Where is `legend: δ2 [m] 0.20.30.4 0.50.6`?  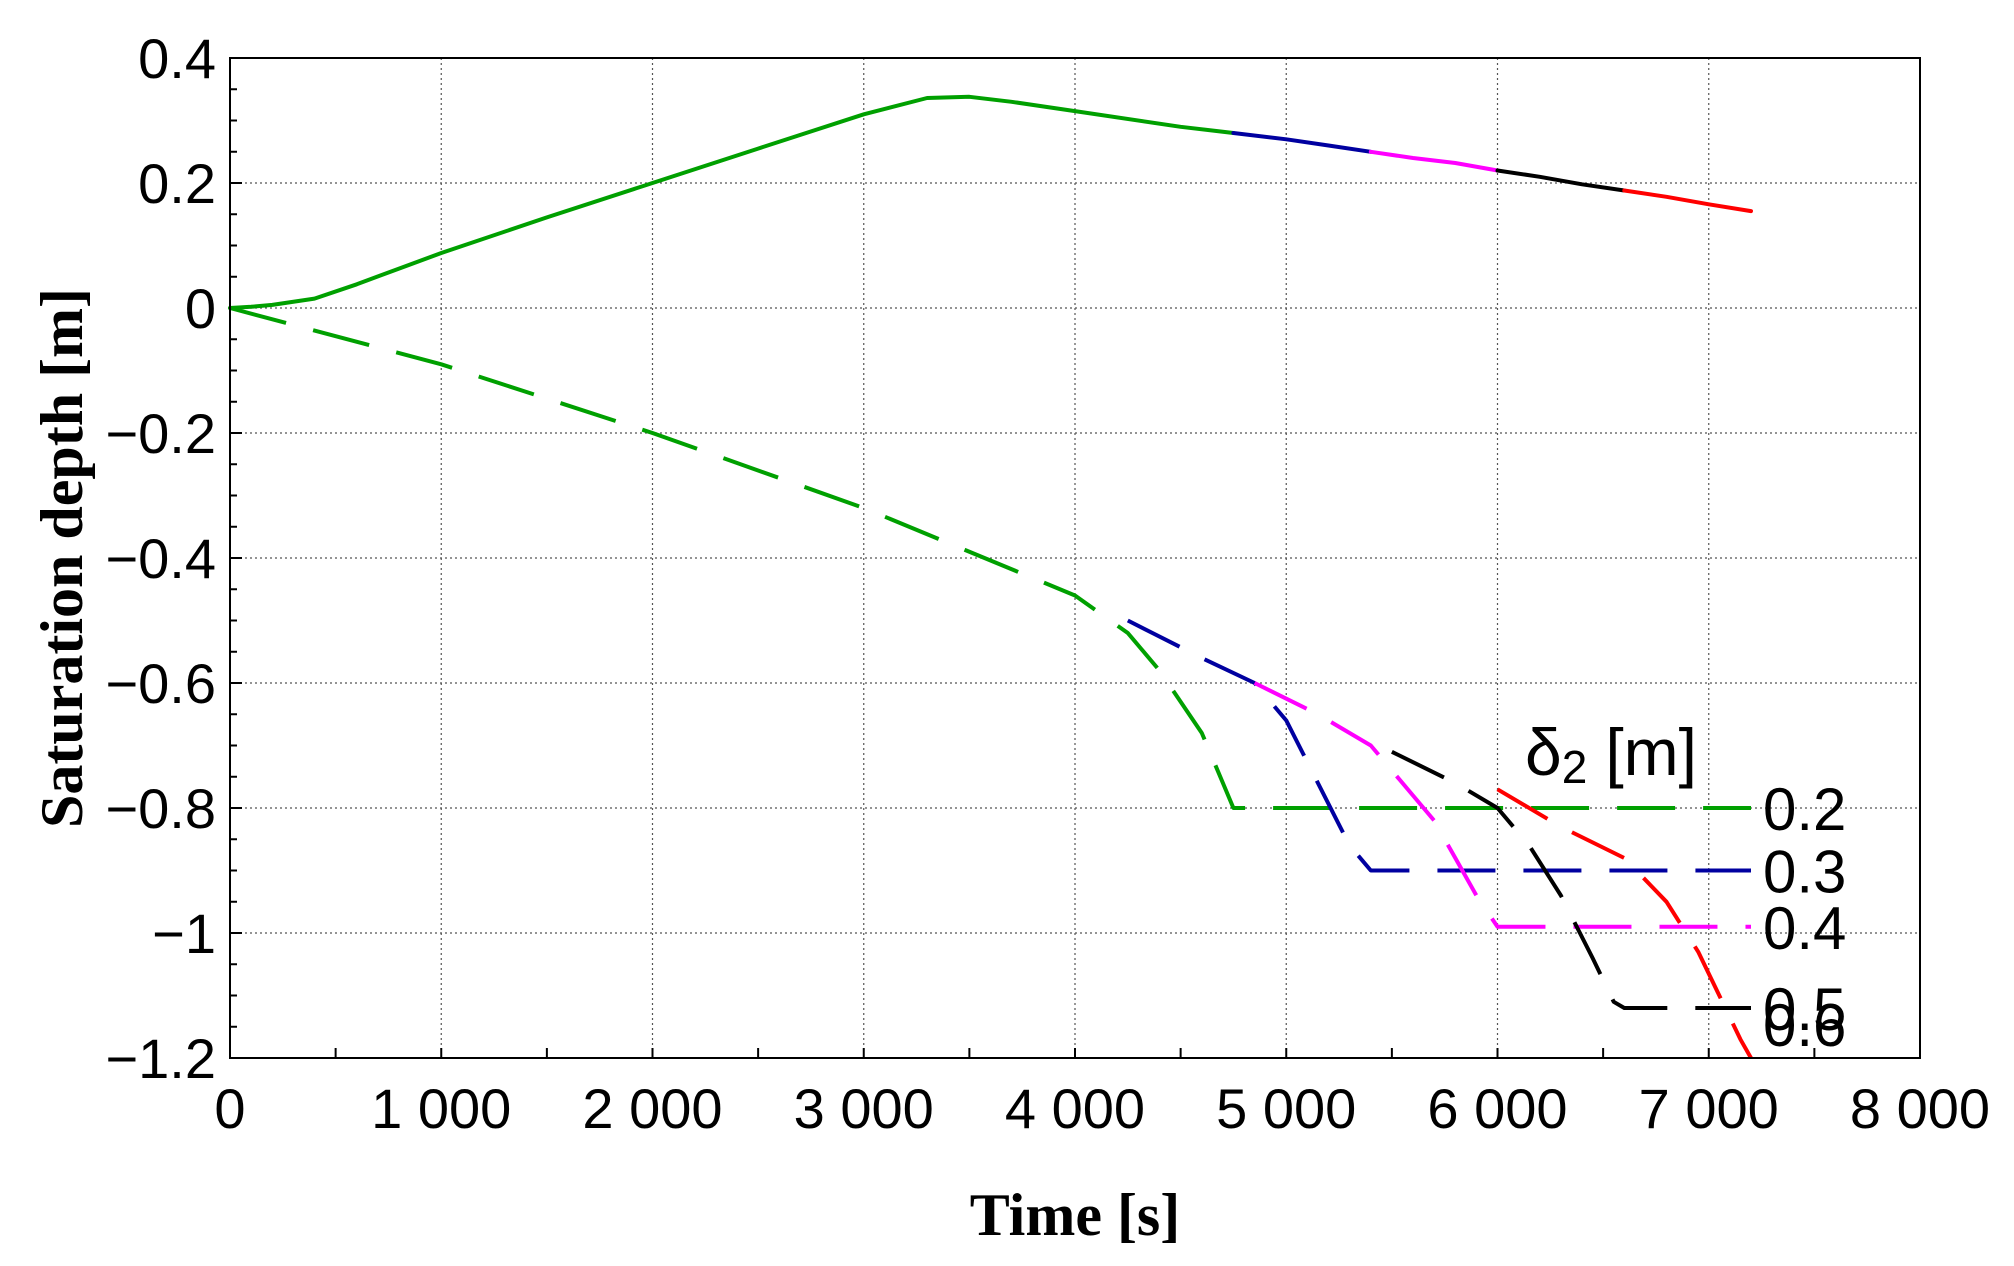 legend: δ2 [m] 0.20.30.4 0.50.6 is located at coordinates (1685, 887).